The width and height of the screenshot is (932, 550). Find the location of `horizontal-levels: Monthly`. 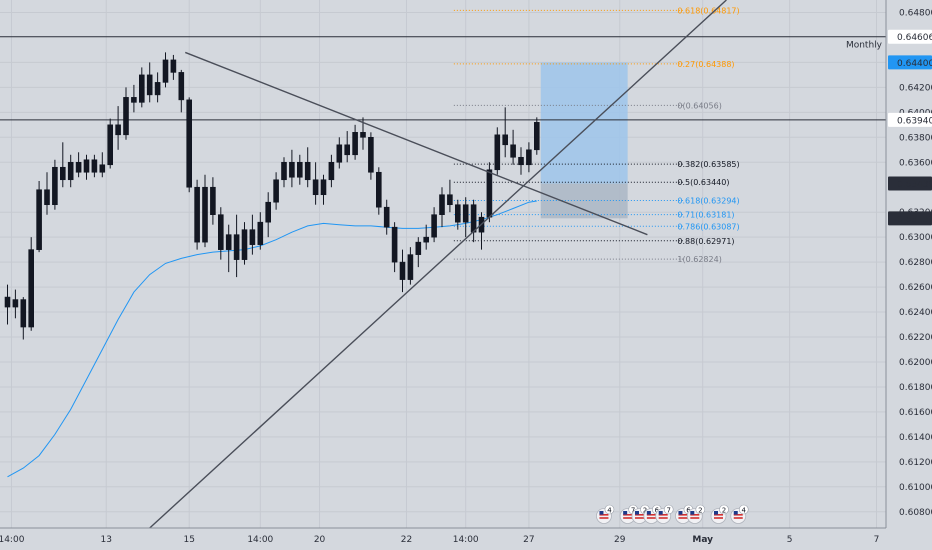

horizontal-levels: Monthly is located at coordinates (443, 78).